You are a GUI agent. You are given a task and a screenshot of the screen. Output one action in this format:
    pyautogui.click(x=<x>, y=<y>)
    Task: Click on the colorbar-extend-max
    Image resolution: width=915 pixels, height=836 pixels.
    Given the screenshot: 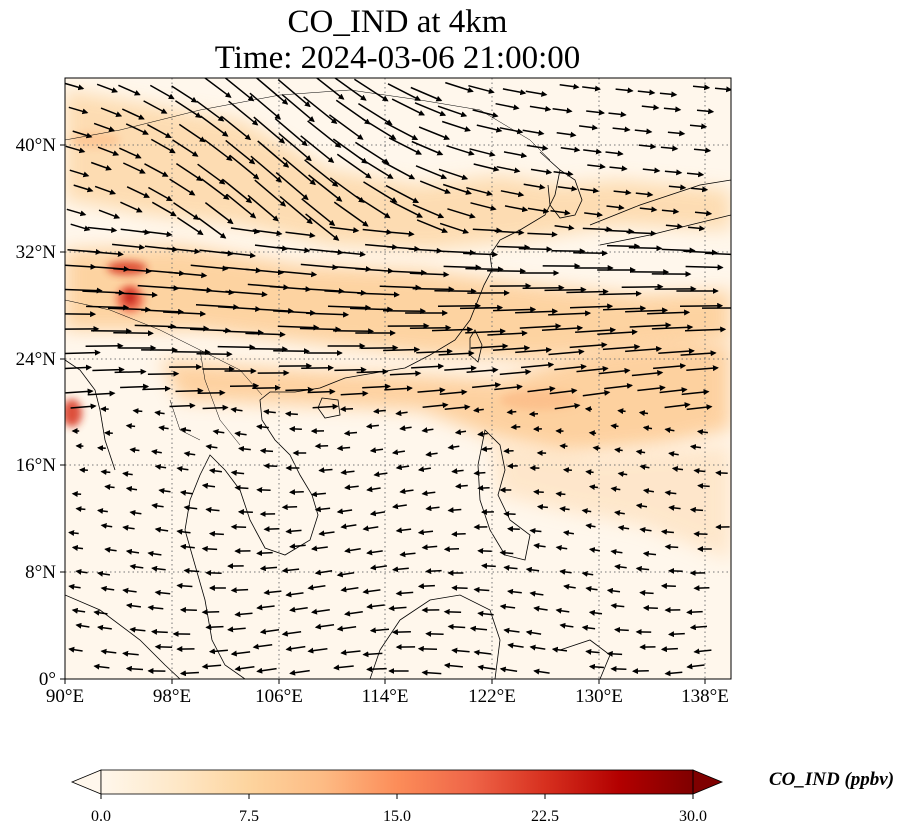 What is the action you would take?
    pyautogui.click(x=708, y=782)
    